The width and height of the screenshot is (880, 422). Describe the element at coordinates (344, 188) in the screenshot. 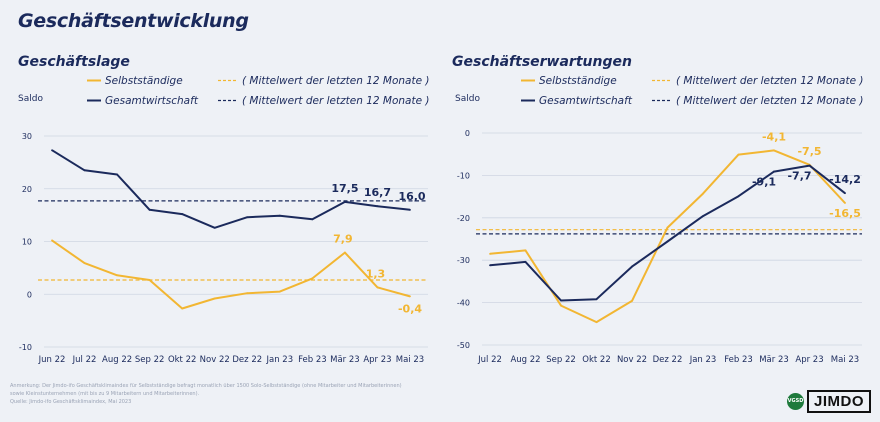

I see `data-label: 17,5` at that location.